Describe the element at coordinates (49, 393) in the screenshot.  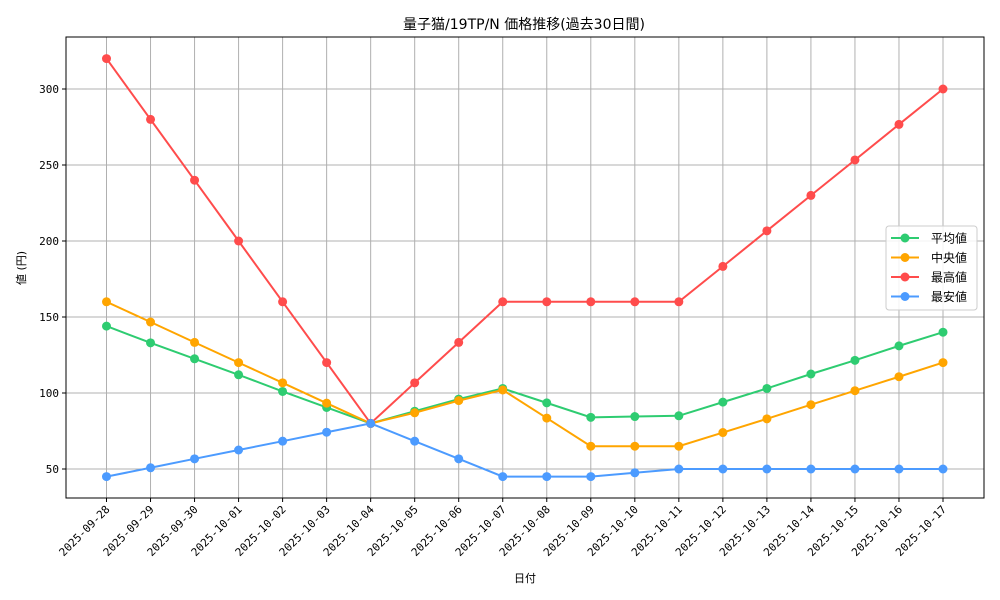
I see `y-tick-label: 100` at that location.